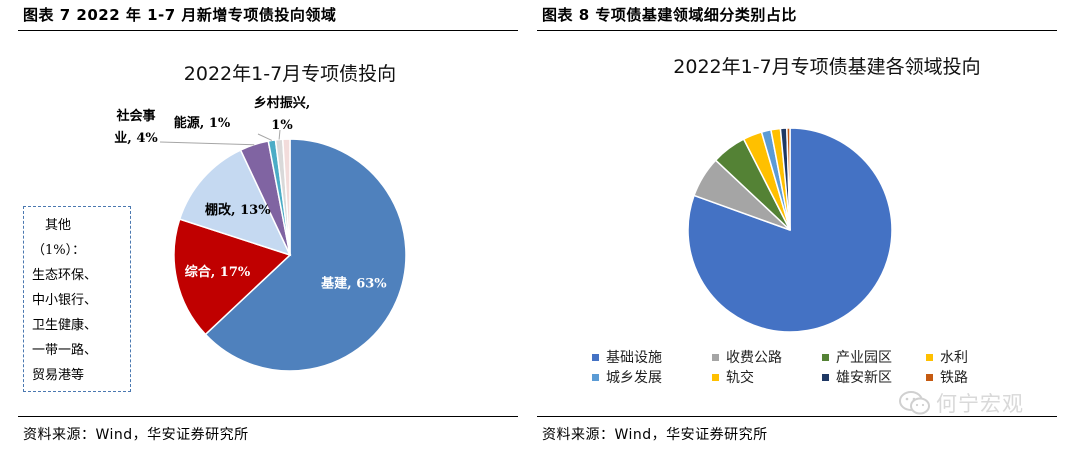 This screenshot has width=1080, height=453. What do you see at coordinates (136, 127) in the screenshot?
I see `pie-label-3: 社会事业, 4%` at bounding box center [136, 127].